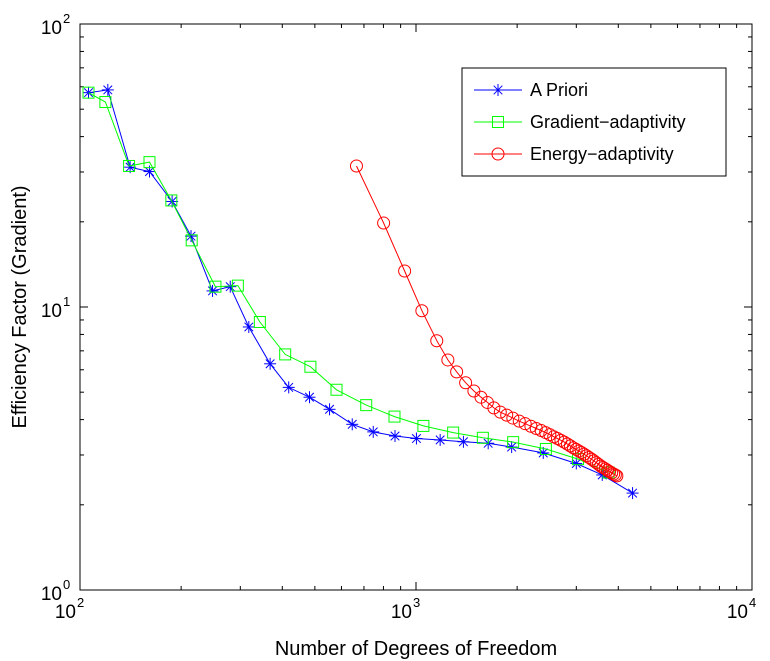 Image resolution: width=770 pixels, height=661 pixels. What do you see at coordinates (608, 122) in the screenshot?
I see `legend-label: Gradient−adaptivity` at bounding box center [608, 122].